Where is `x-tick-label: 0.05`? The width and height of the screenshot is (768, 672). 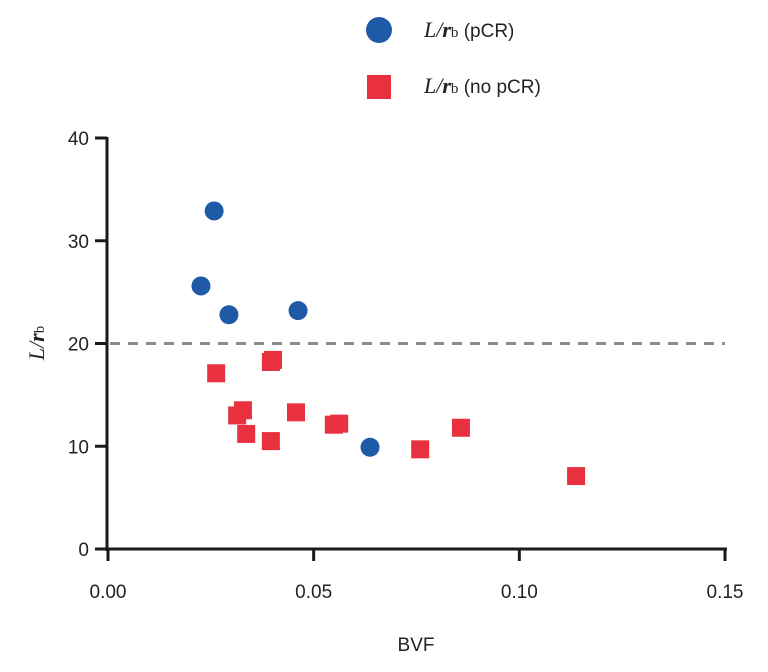
x-tick-label: 0.05 is located at coordinates (313, 592).